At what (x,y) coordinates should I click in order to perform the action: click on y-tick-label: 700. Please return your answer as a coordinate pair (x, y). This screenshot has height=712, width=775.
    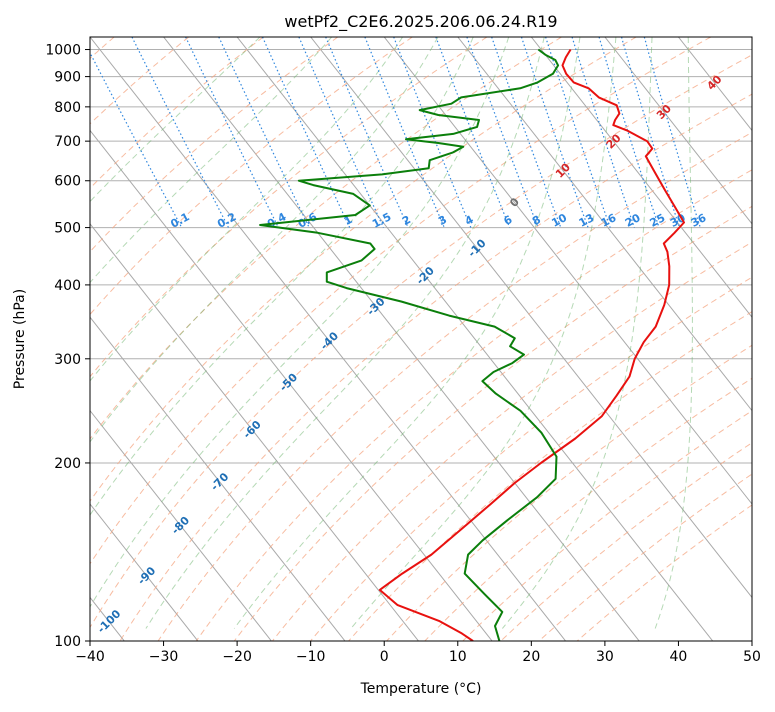
    Looking at the image, I should click on (67, 142).